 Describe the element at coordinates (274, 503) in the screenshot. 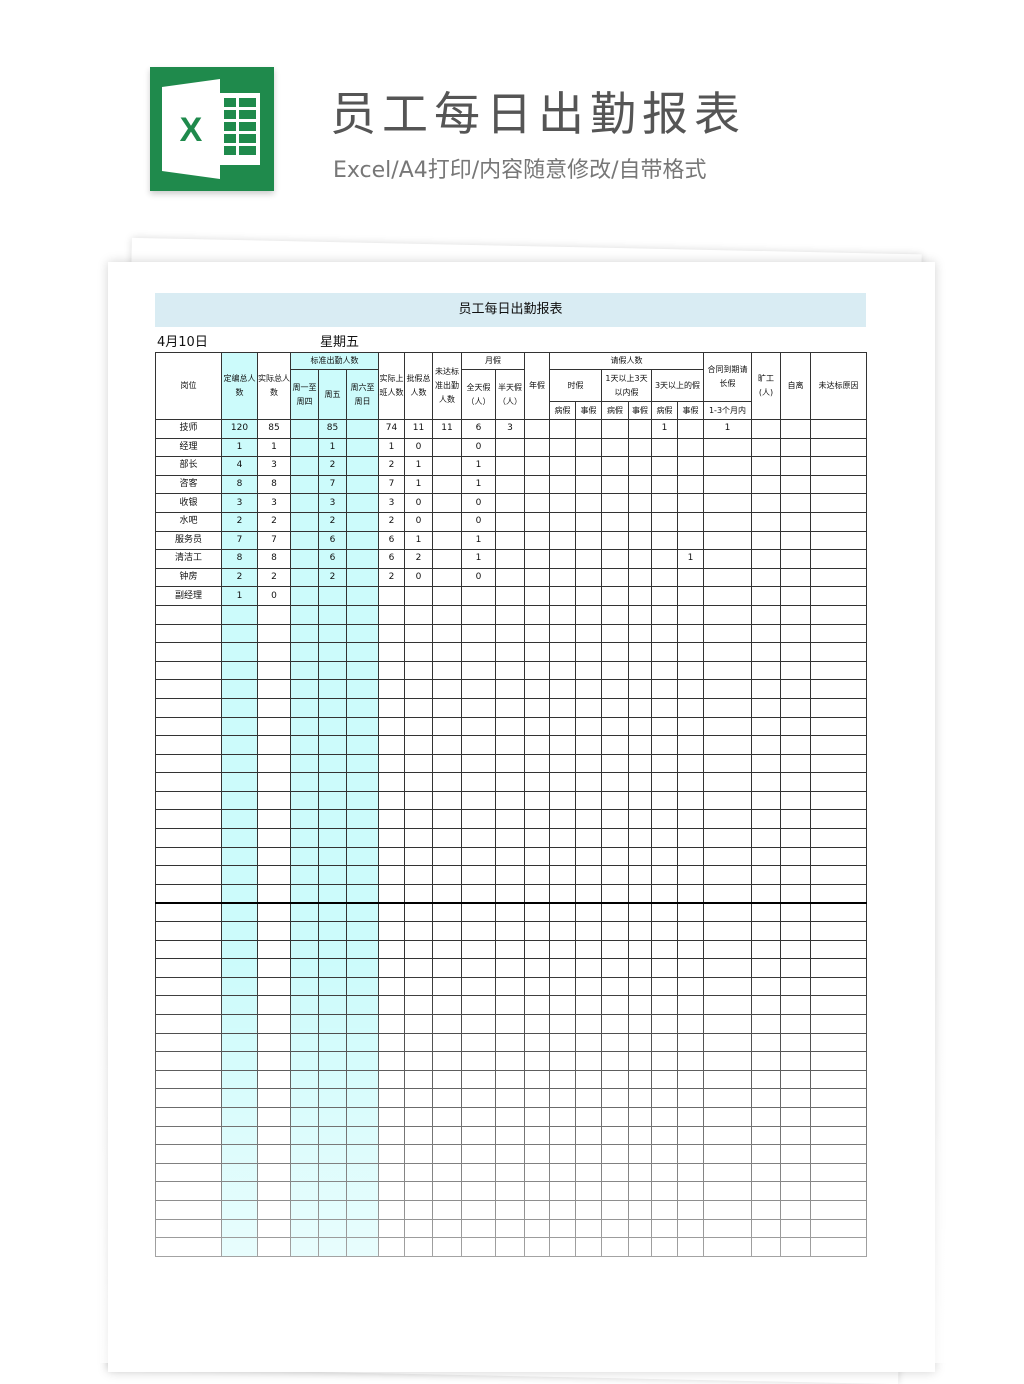

I see `table-cell: 3` at that location.